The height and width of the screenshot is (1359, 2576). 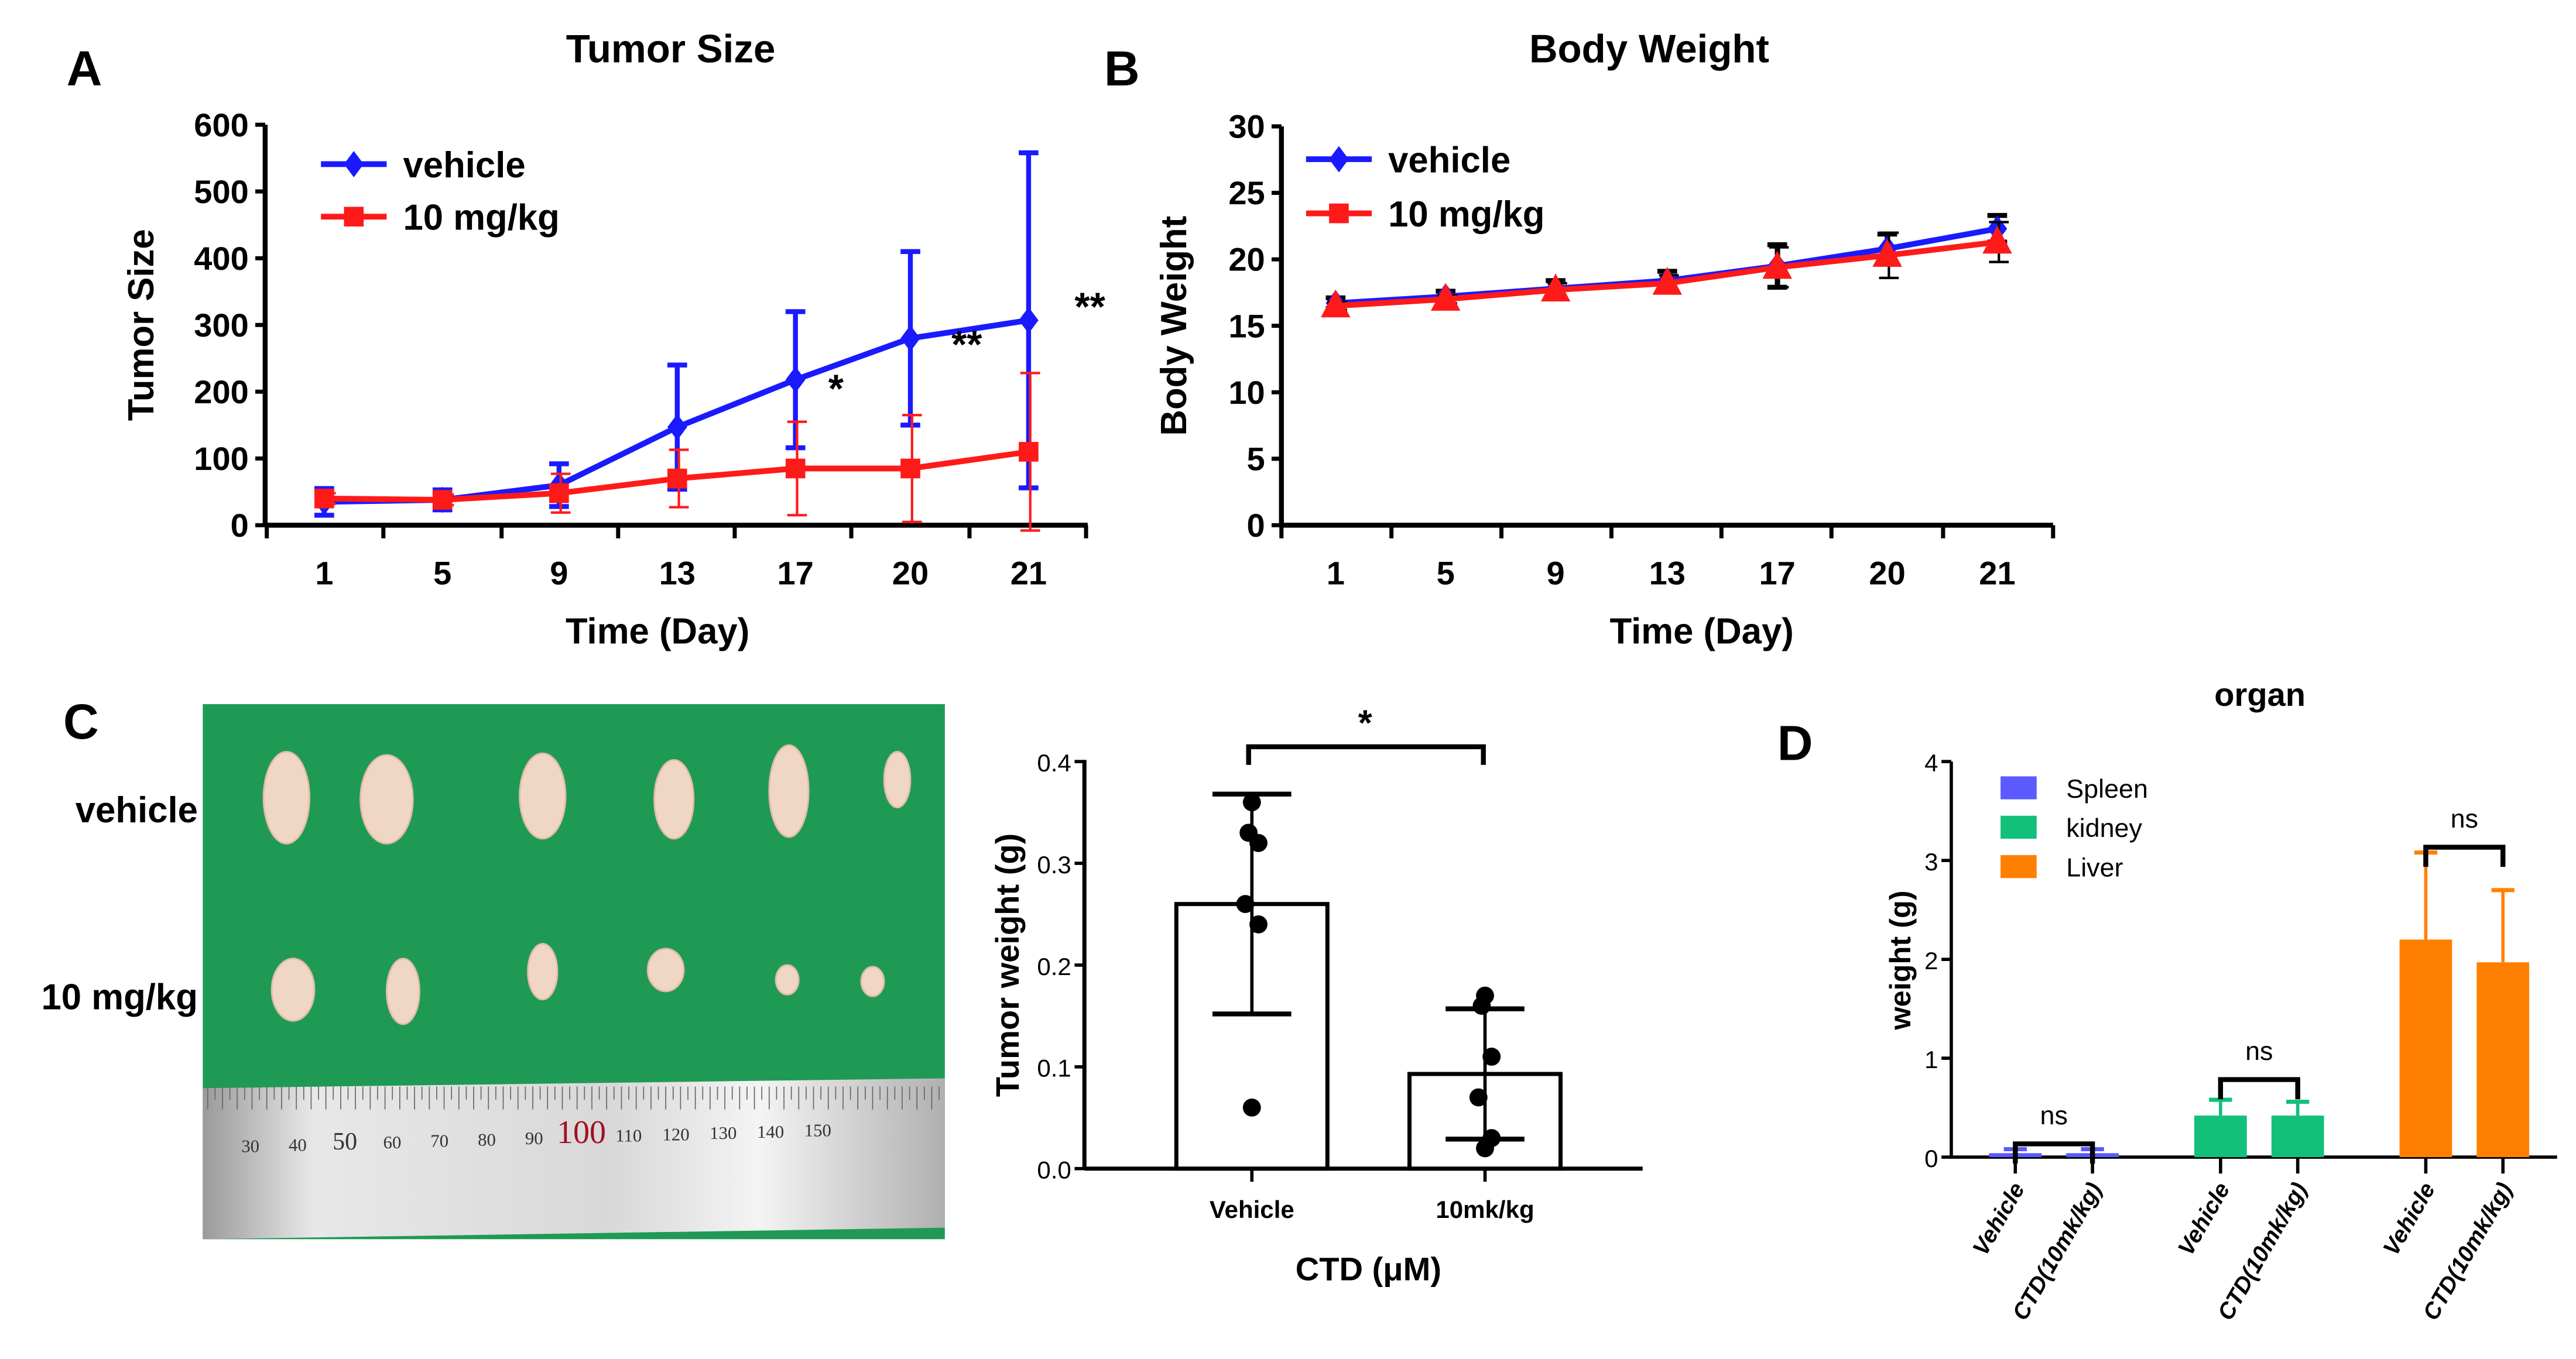 What do you see at coordinates (1007, 965) in the screenshot?
I see `y-axis-label: Tumor weight (g)` at bounding box center [1007, 965].